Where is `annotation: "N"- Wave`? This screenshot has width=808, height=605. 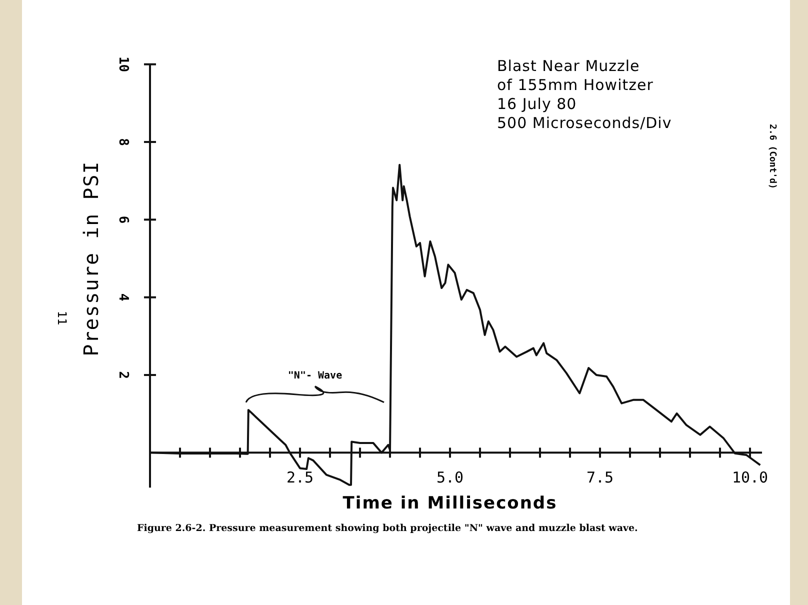
annotation: "N"- Wave is located at coordinates (315, 376).